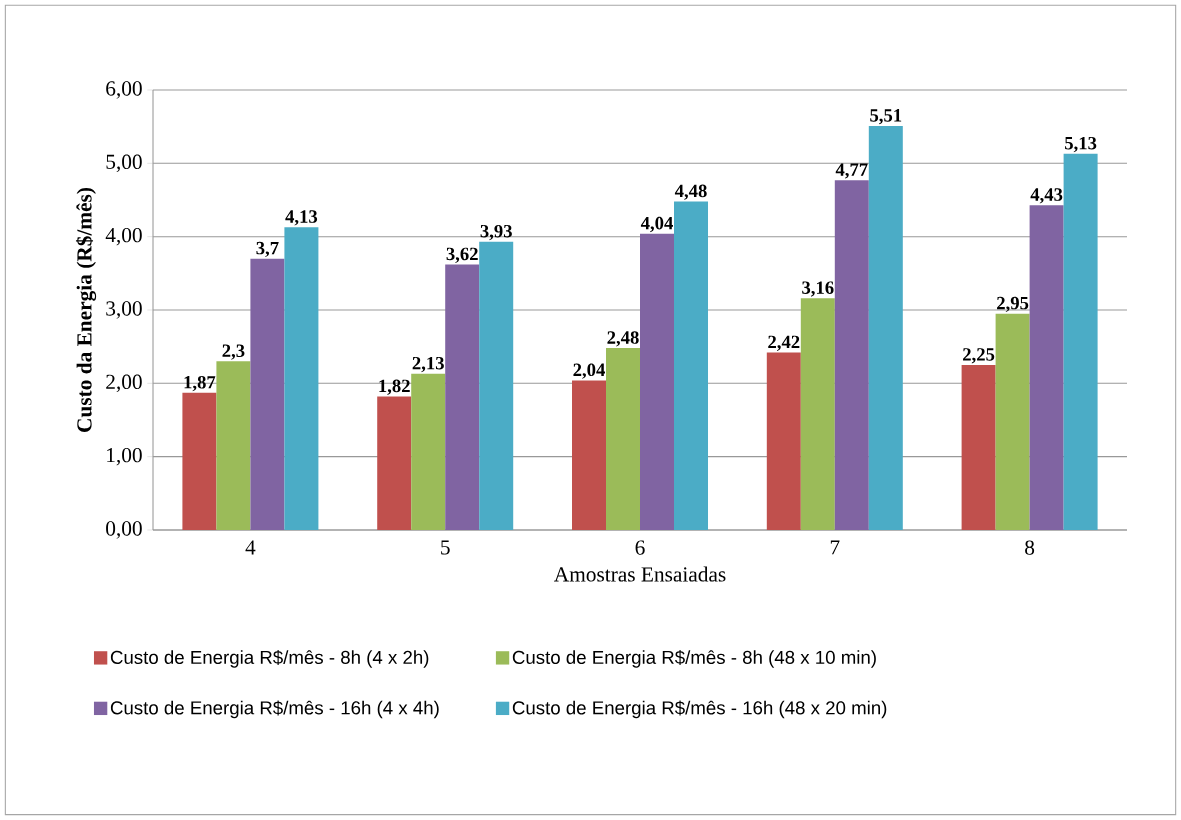  What do you see at coordinates (445, 547) in the screenshot?
I see `x-tick-label: 5` at bounding box center [445, 547].